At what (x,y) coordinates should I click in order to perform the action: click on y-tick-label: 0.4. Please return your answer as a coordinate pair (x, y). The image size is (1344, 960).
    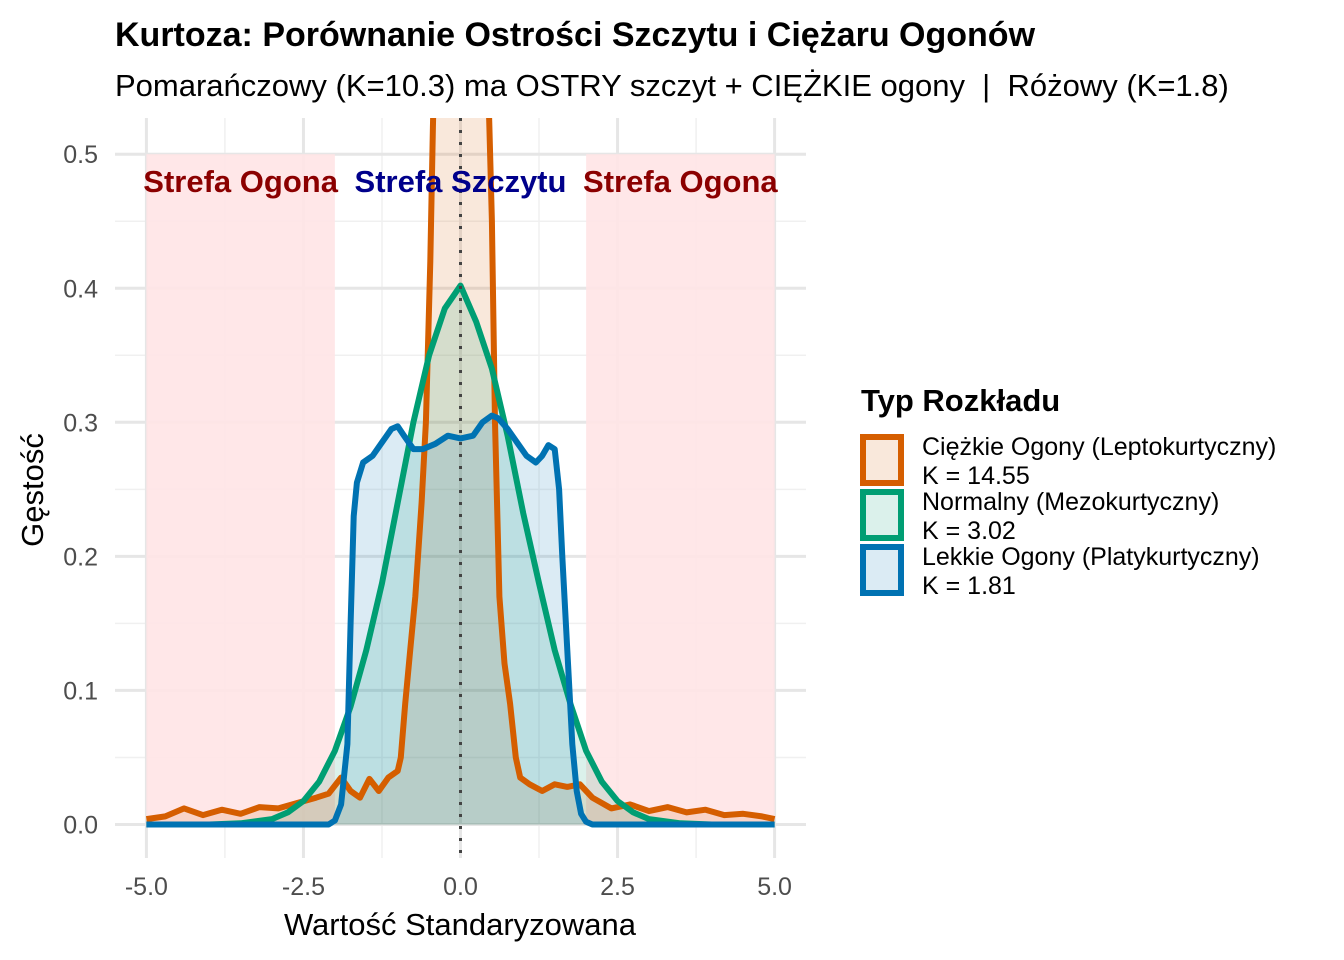
    Looking at the image, I should click on (80, 289).